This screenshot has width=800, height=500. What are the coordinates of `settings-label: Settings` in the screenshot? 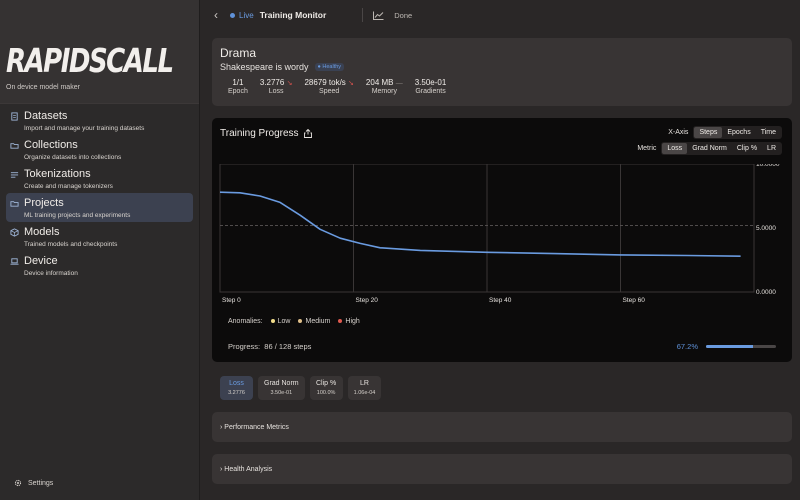 It's located at (41, 483).